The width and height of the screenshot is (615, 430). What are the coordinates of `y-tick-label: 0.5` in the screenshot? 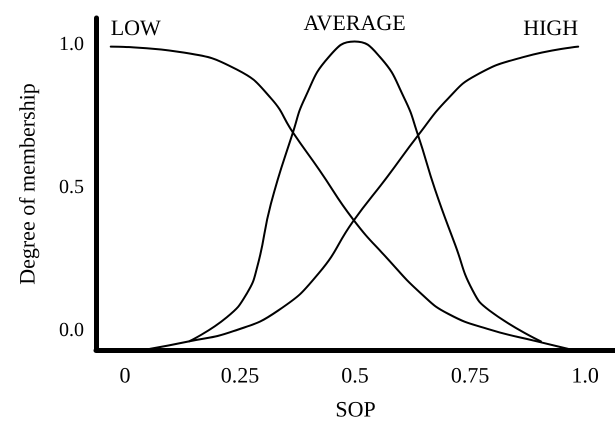 It's located at (71, 187).